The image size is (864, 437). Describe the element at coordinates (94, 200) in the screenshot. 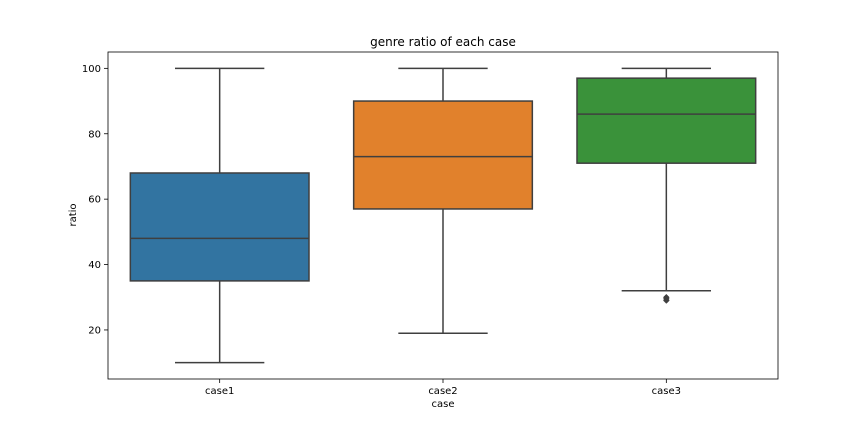

I see `y-tick-label: 60` at that location.